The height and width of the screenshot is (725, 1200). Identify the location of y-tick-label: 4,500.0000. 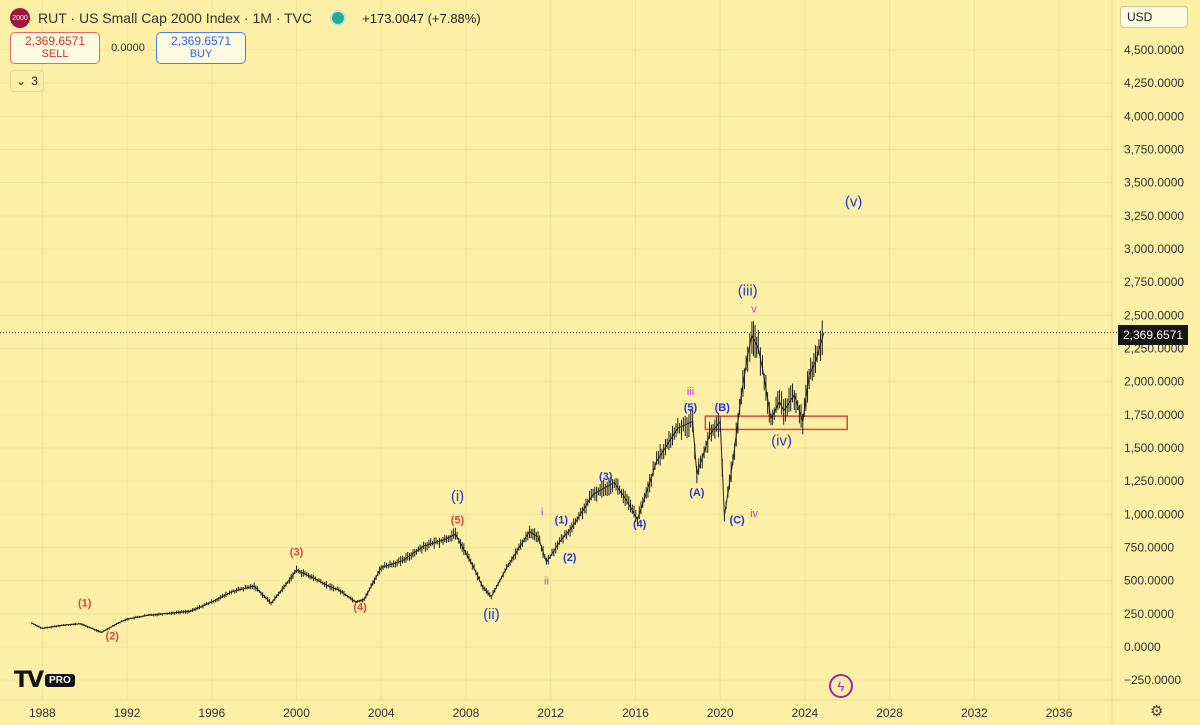
(1154, 50).